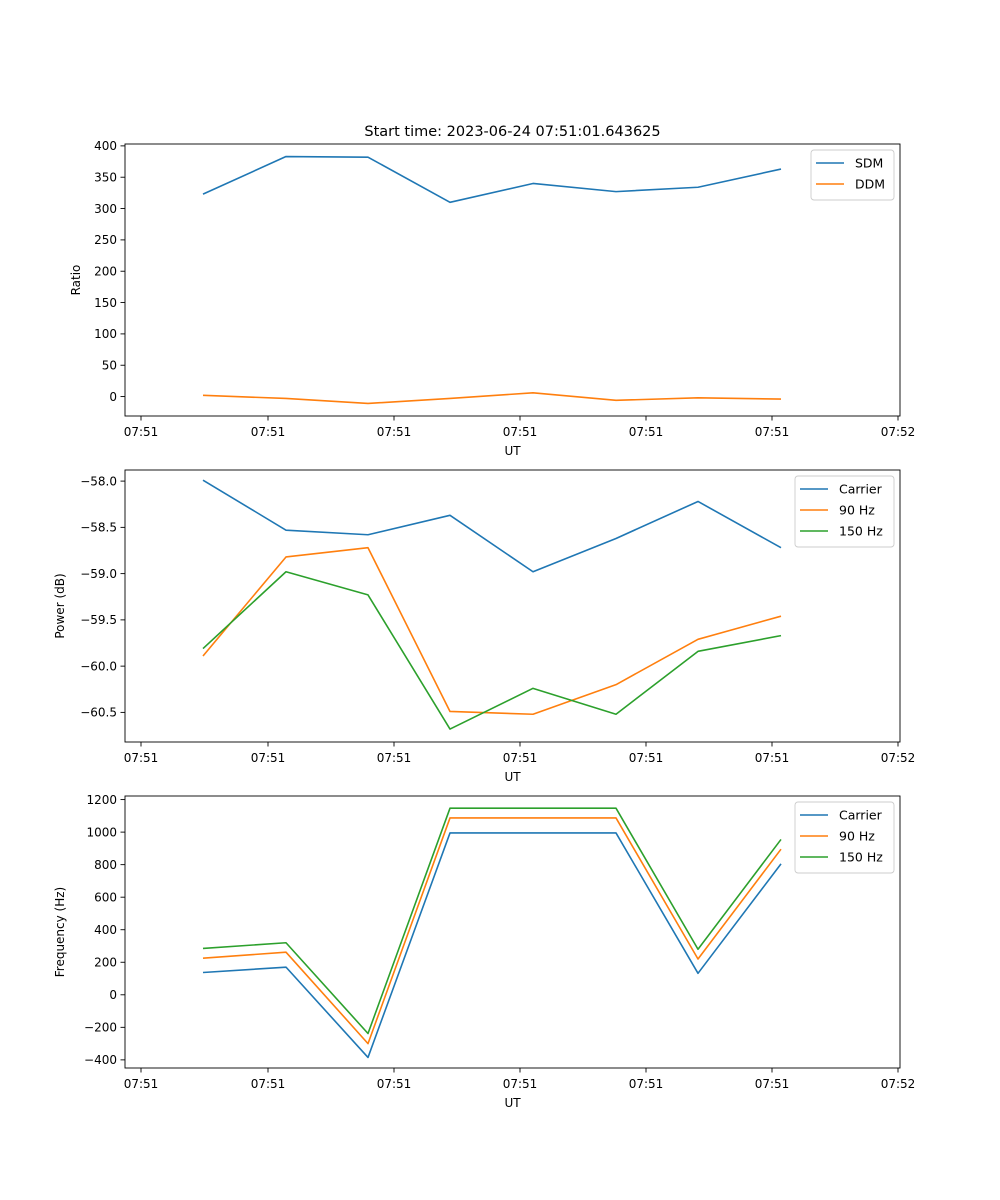 The height and width of the screenshot is (1200, 1000). Describe the element at coordinates (60, 932) in the screenshot. I see `y-axis-label: Frequency (Hz)` at that location.